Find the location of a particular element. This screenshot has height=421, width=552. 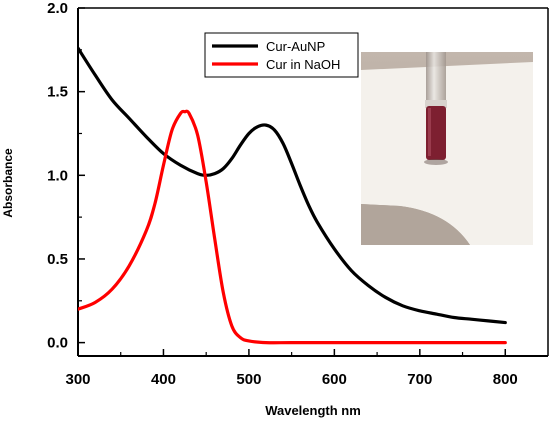

legend-box is located at coordinates (281, 55).